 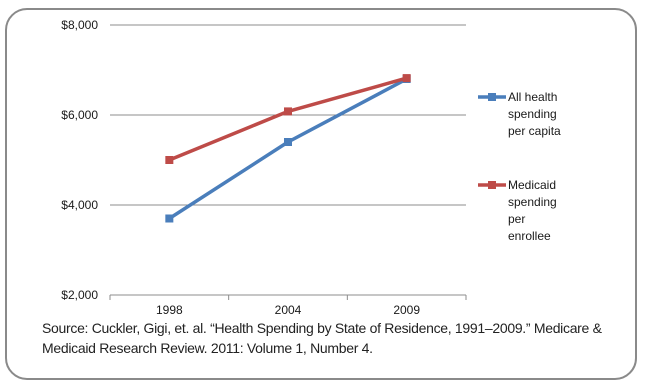 I want to click on y-tick-label: $6,000, so click(x=79, y=115).